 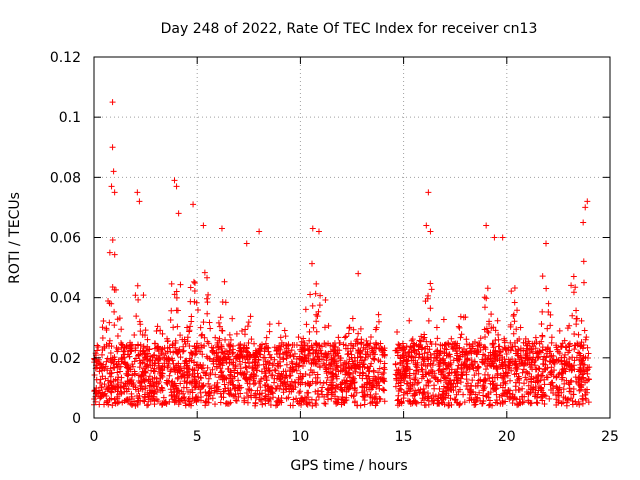 I want to click on x-tick-label: 15, so click(x=404, y=437).